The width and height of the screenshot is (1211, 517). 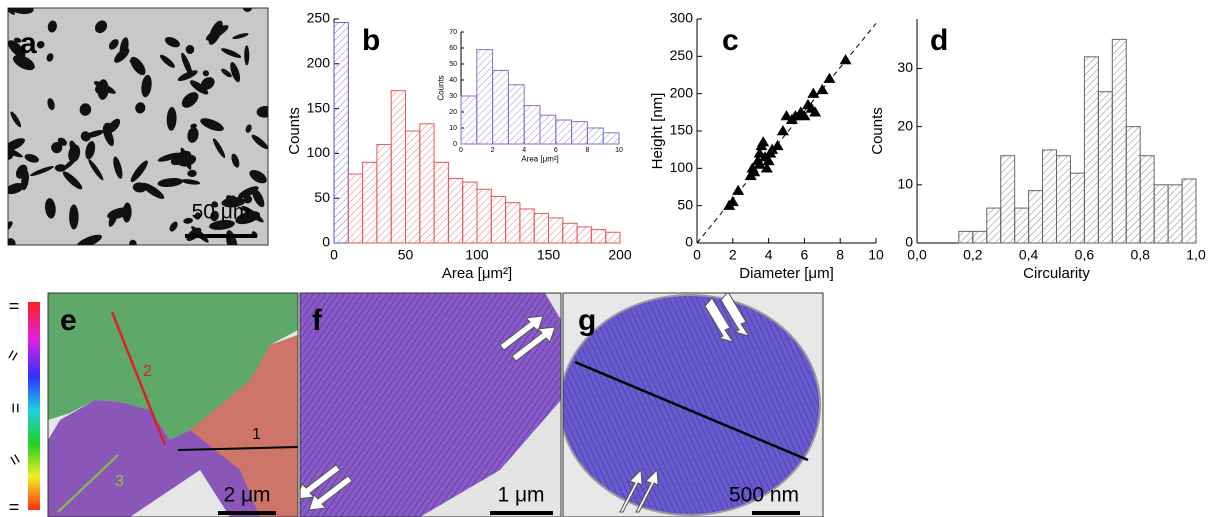 I want to click on x-tick-label: 0, so click(x=334, y=254).